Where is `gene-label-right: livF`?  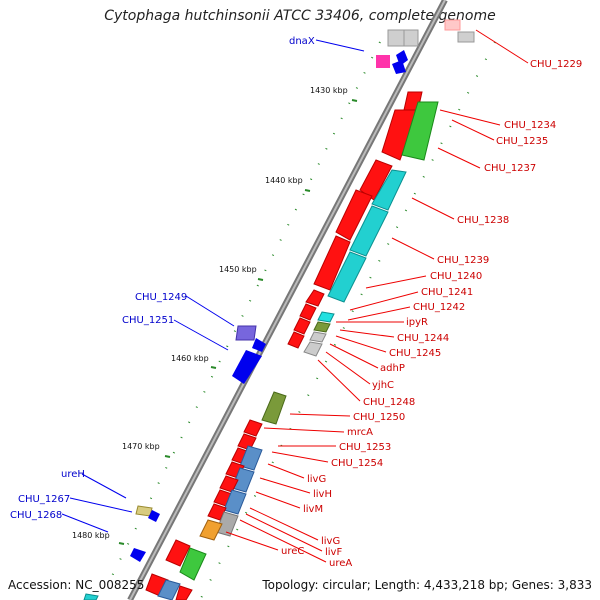 gene-label-right: livF is located at coordinates (333, 552).